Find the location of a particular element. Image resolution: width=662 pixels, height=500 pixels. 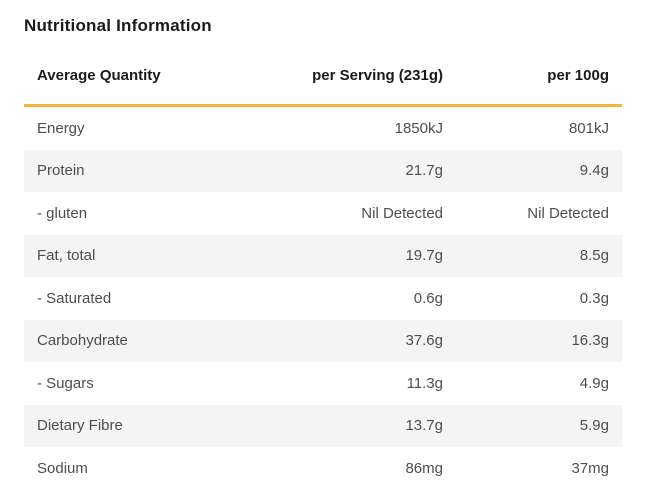

row-serving-value: 0.6g is located at coordinates (428, 298).